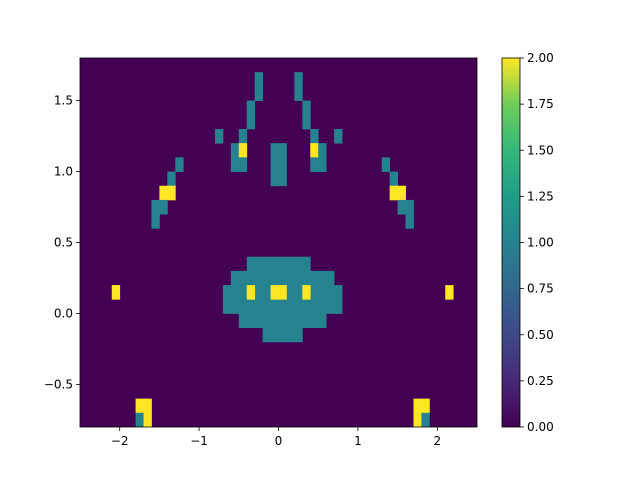  What do you see at coordinates (199, 441) in the screenshot?
I see `x-tick-label: −1` at bounding box center [199, 441].